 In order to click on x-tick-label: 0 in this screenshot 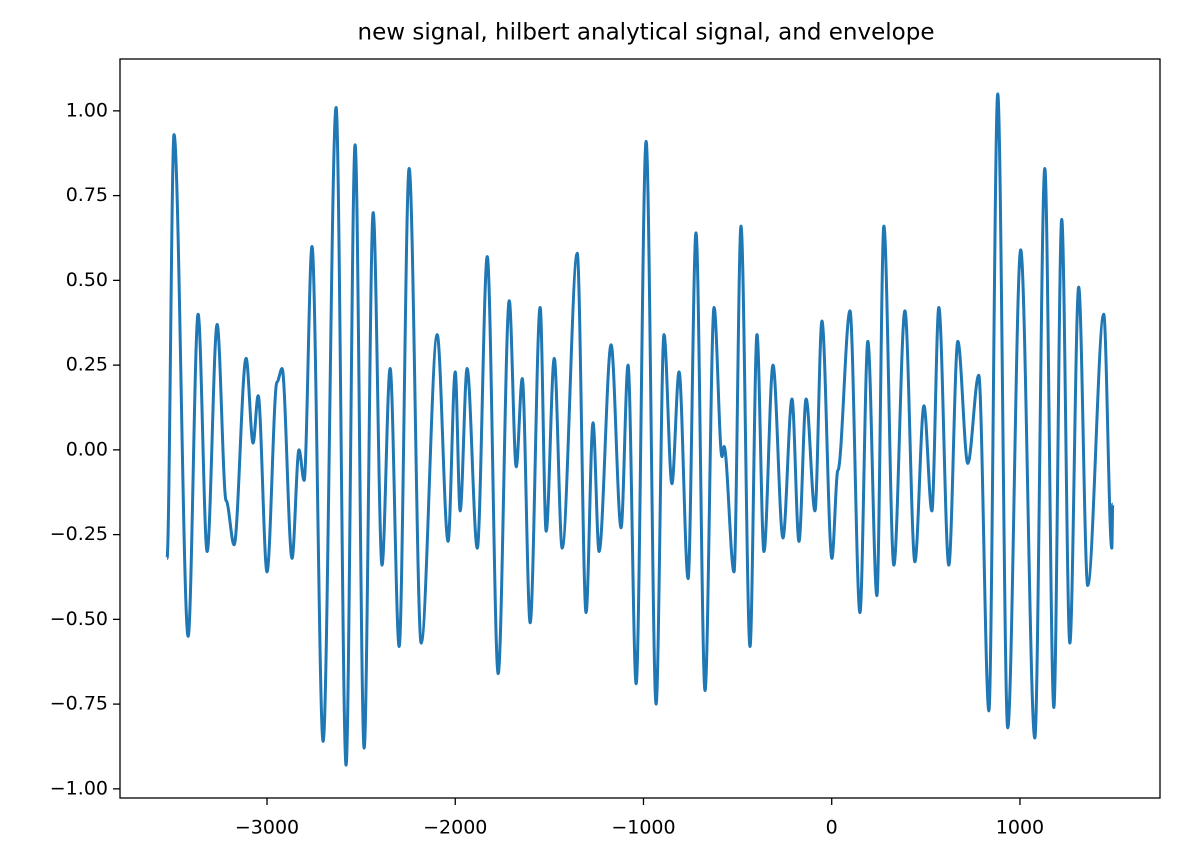, I will do `click(832, 828)`.